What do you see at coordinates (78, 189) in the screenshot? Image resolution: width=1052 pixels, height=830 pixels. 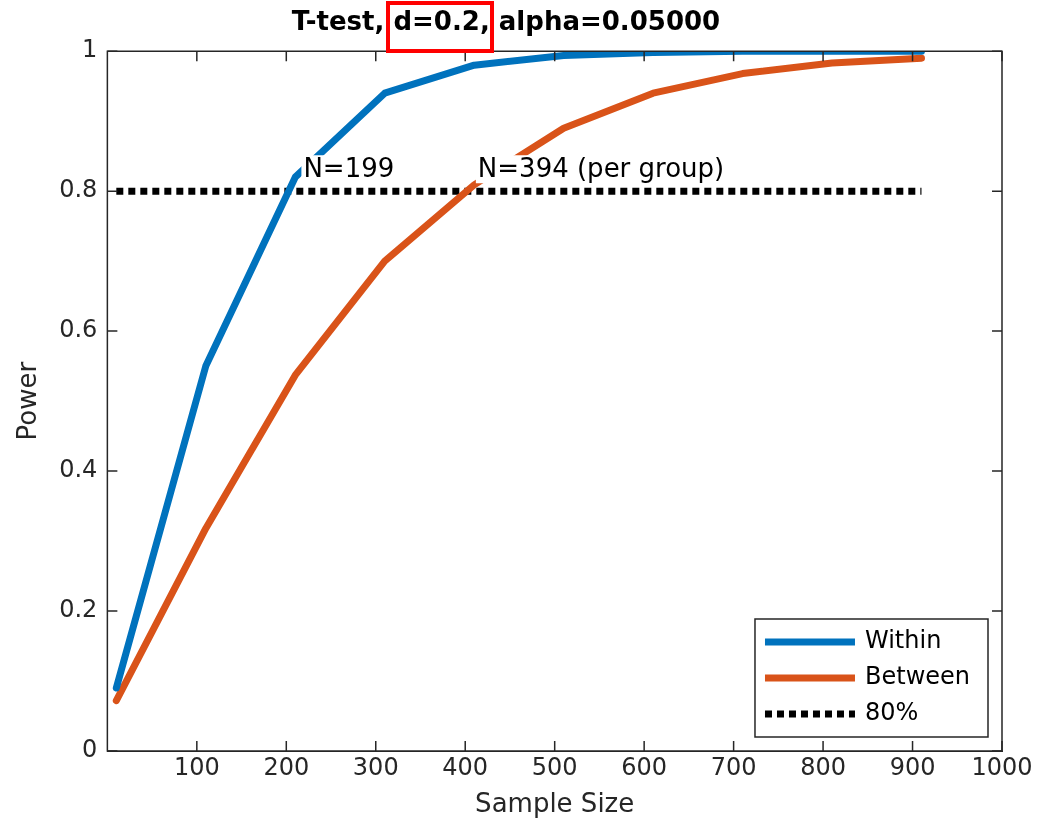 I see `y-tick-label: 0.8` at bounding box center [78, 189].